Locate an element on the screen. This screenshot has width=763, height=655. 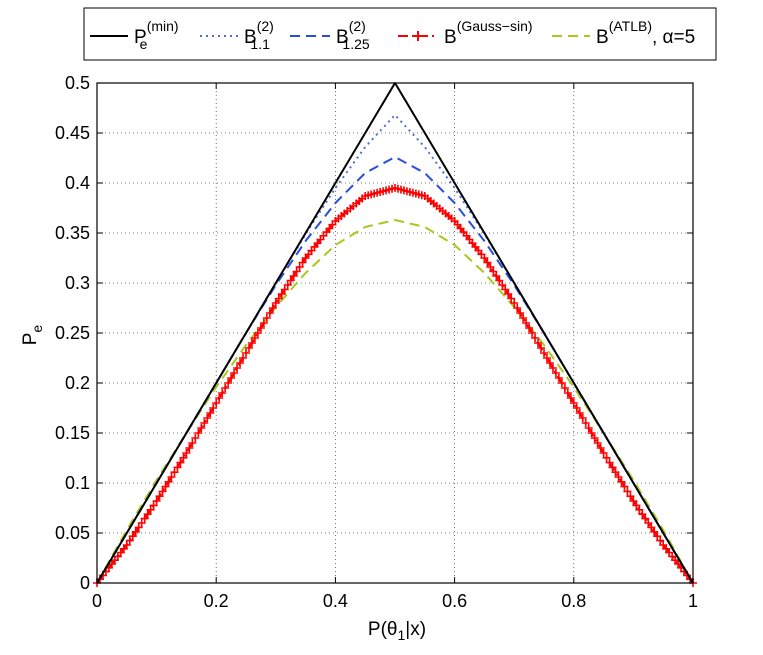
legend-marker is located at coordinates (418, 36).